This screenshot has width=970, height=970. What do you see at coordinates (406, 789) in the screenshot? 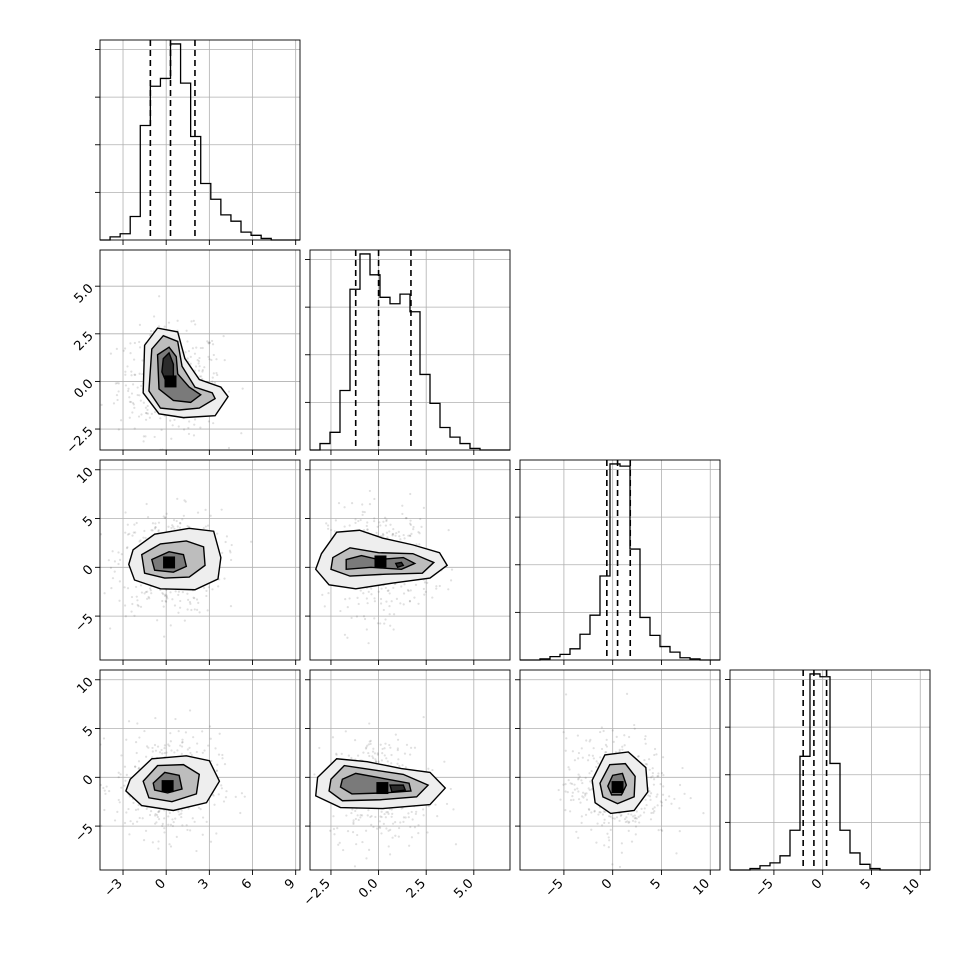
I see `joint-panel-p1-p3: −2.5 0.0 2.5 5.0` at bounding box center [406, 789].